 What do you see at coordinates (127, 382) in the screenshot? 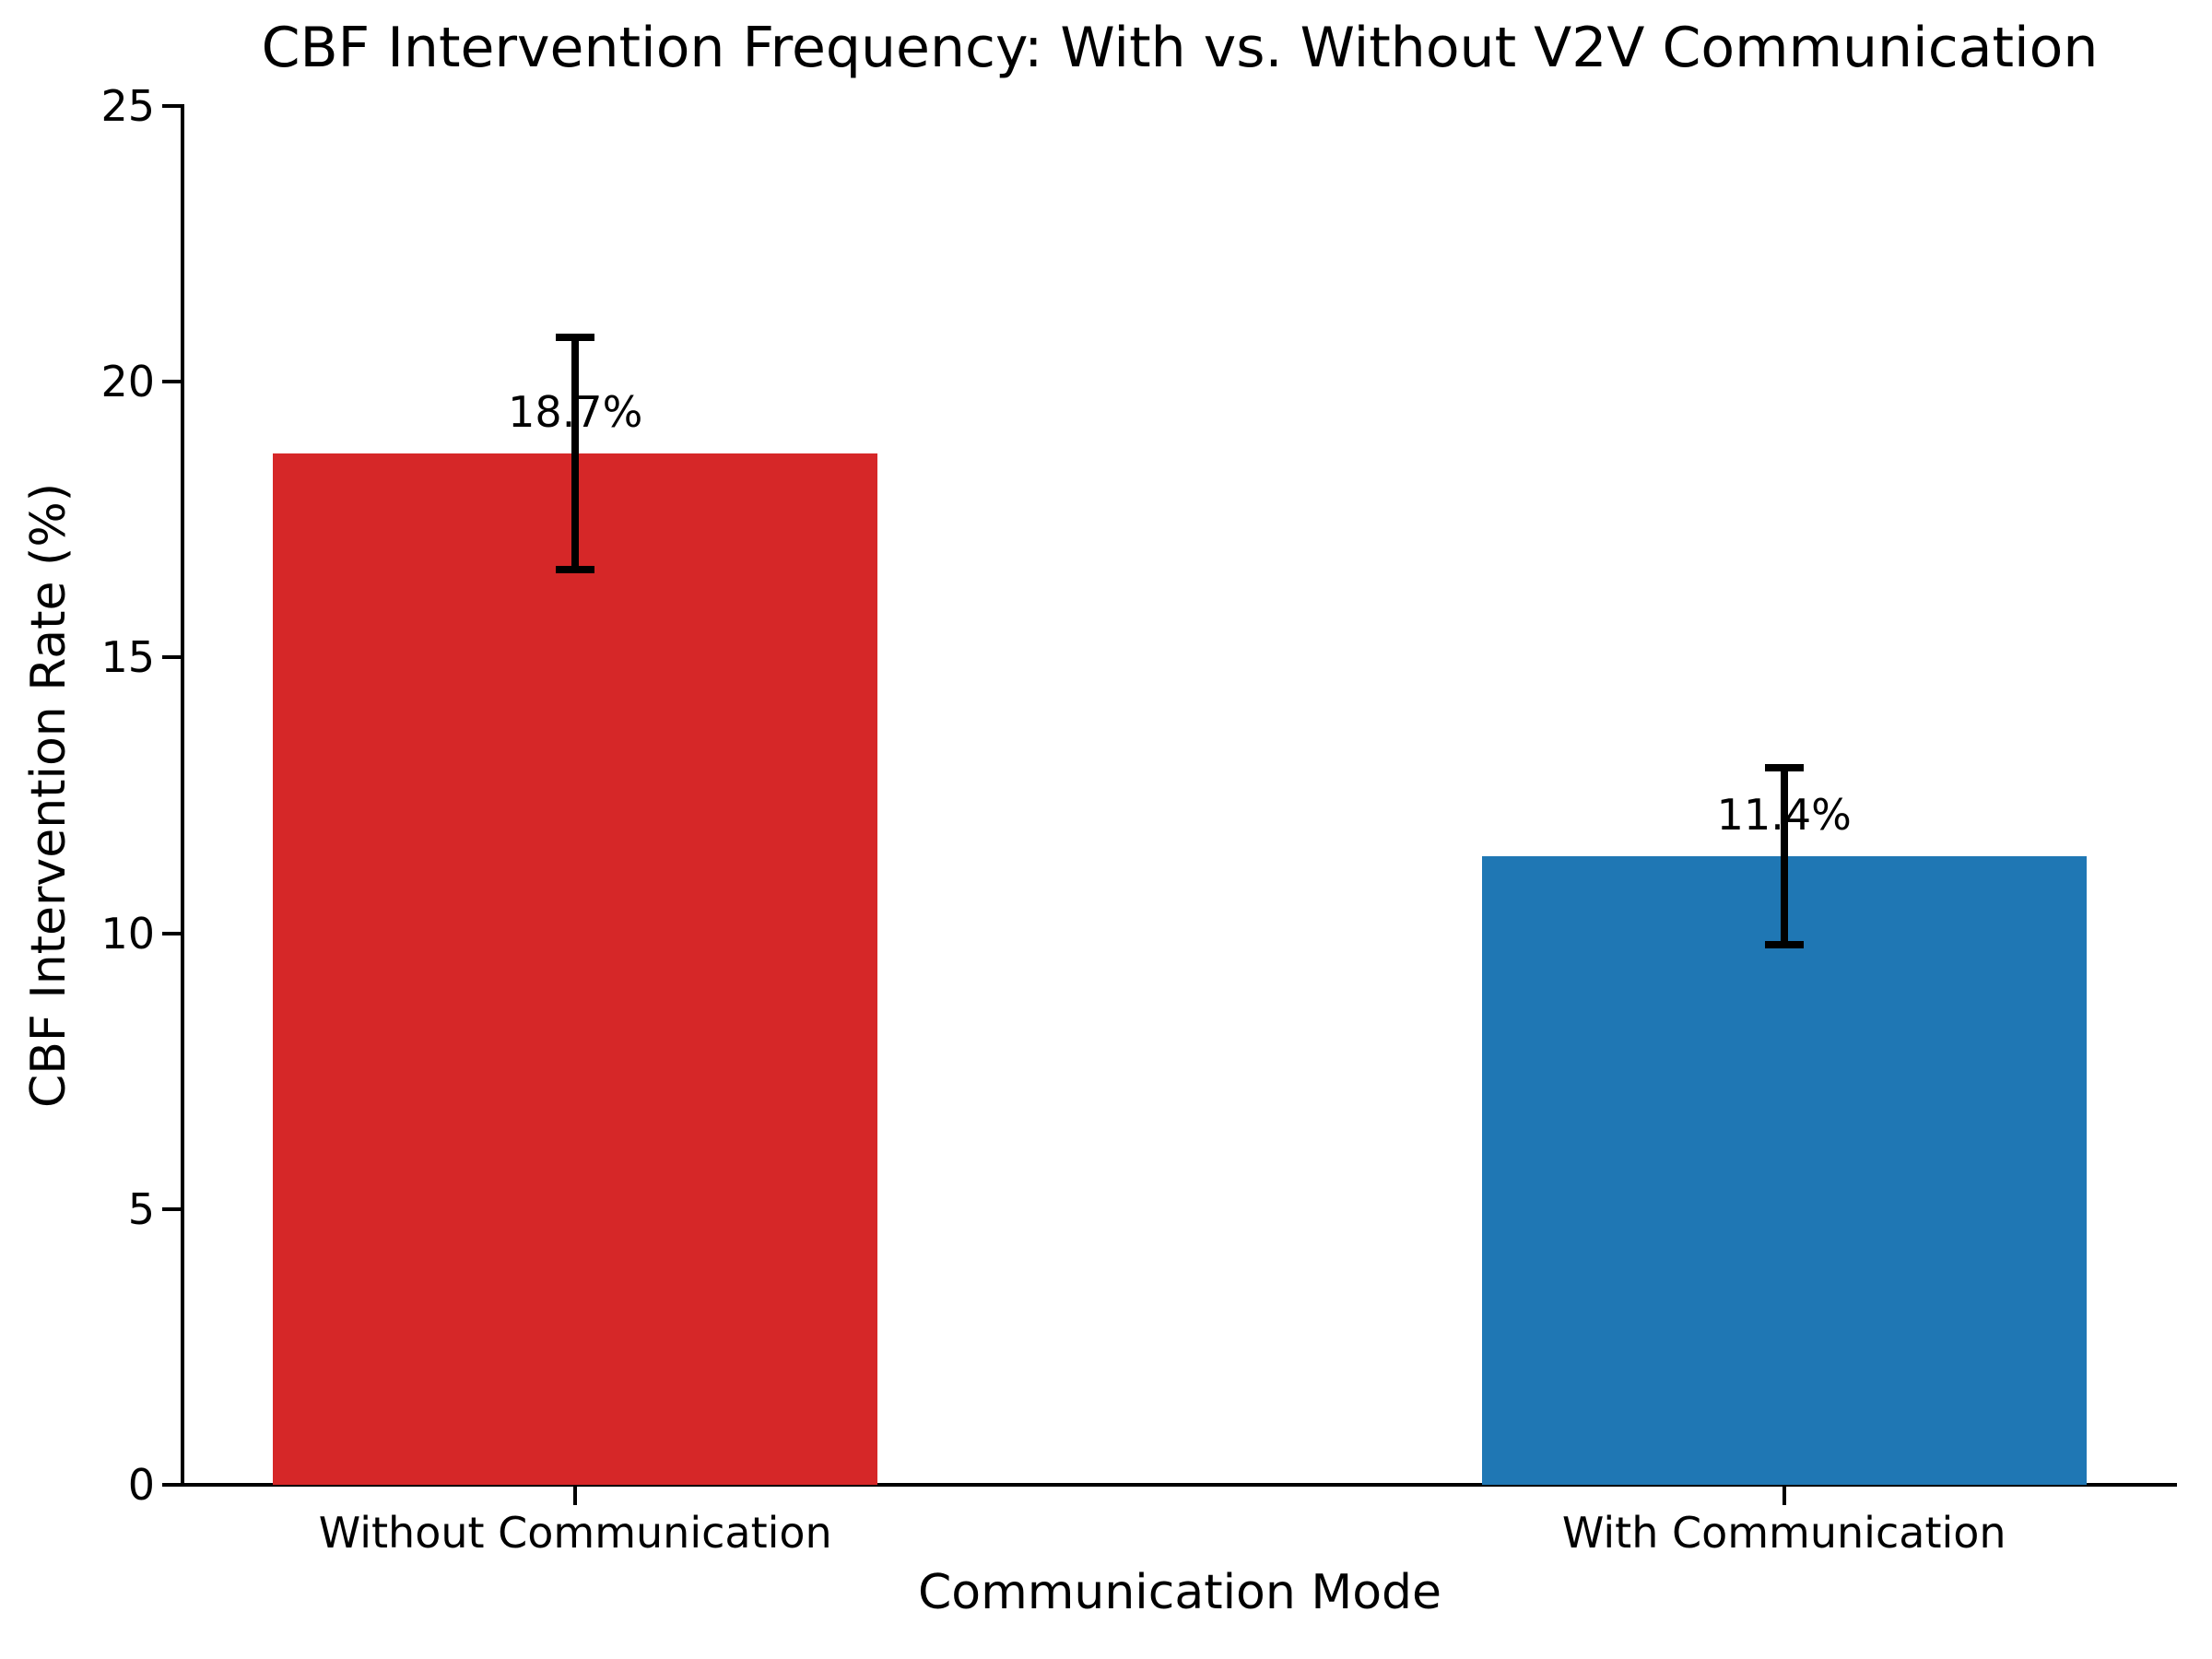
I see `y-tick-label: 20` at bounding box center [127, 382].